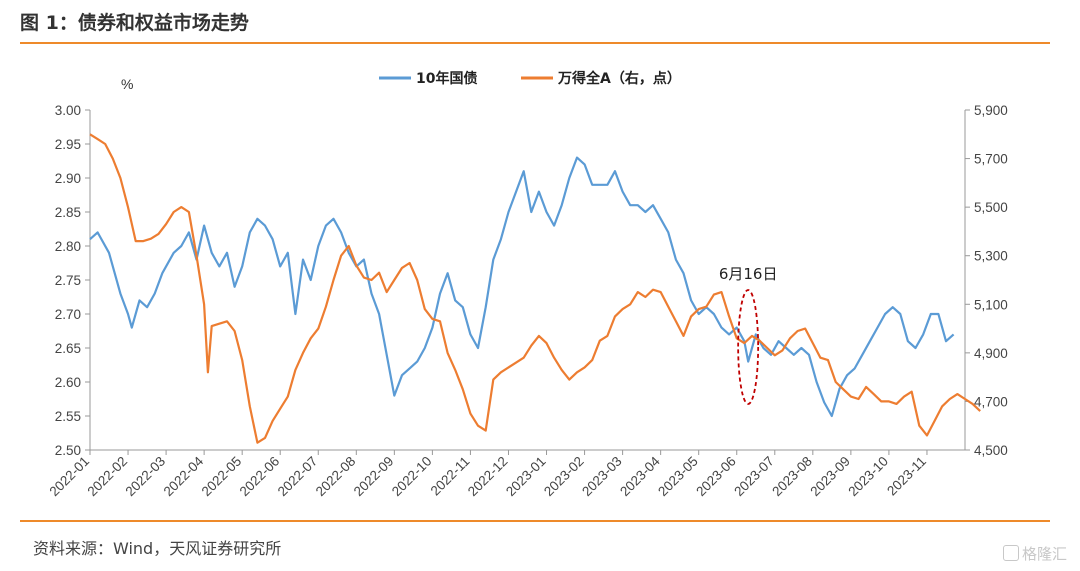 Image resolution: width=1080 pixels, height=571 pixels. I want to click on x-tick-label: 2022-08, so click(336, 477).